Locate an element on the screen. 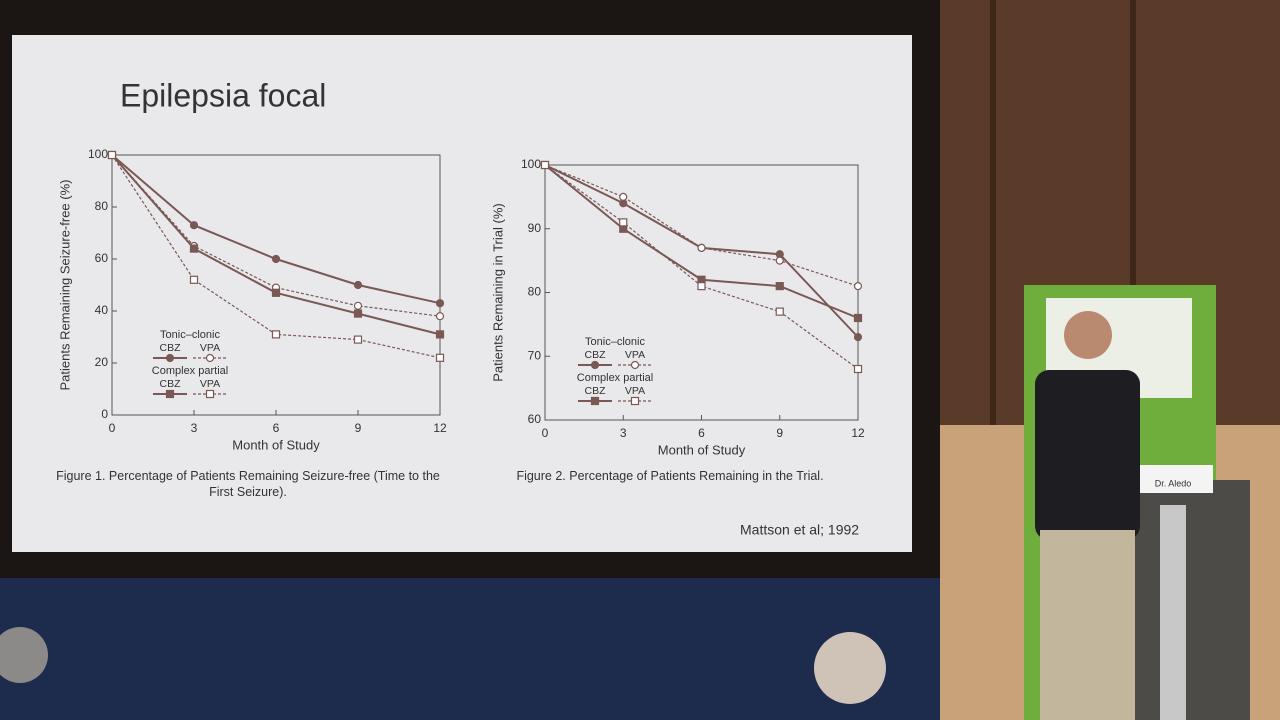  y-tick-label: 70 is located at coordinates (535, 355).